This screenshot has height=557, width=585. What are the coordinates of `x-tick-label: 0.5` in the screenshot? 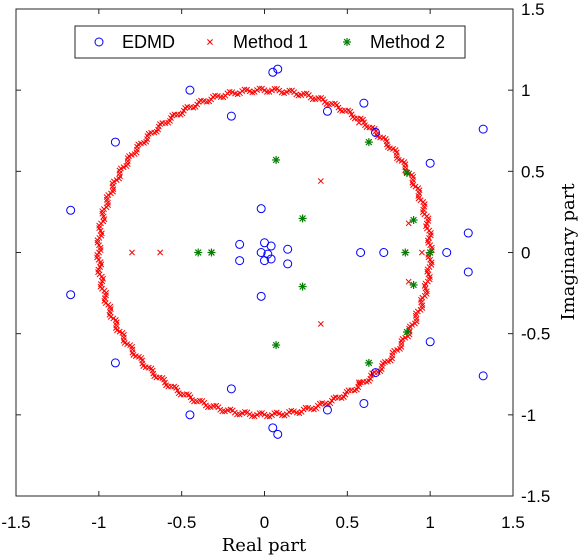 It's located at (348, 522).